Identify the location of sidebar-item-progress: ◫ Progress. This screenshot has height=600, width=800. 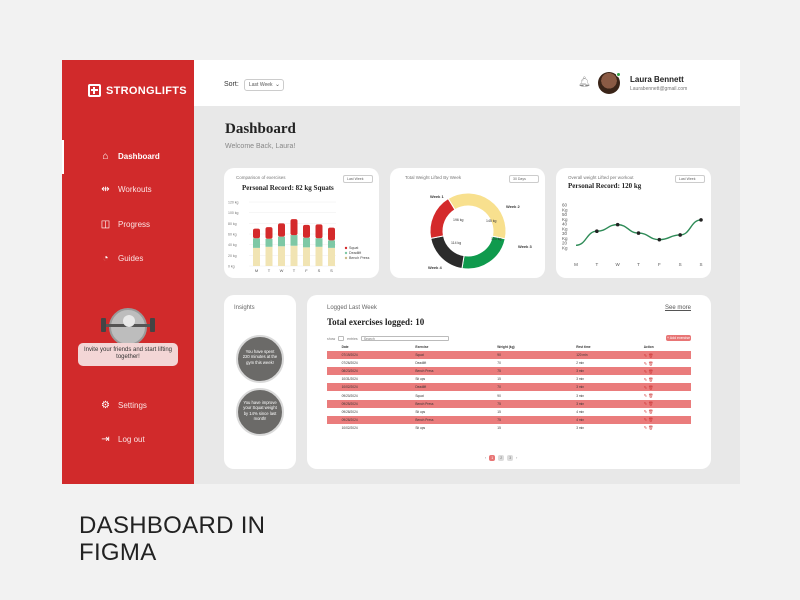
(125, 224).